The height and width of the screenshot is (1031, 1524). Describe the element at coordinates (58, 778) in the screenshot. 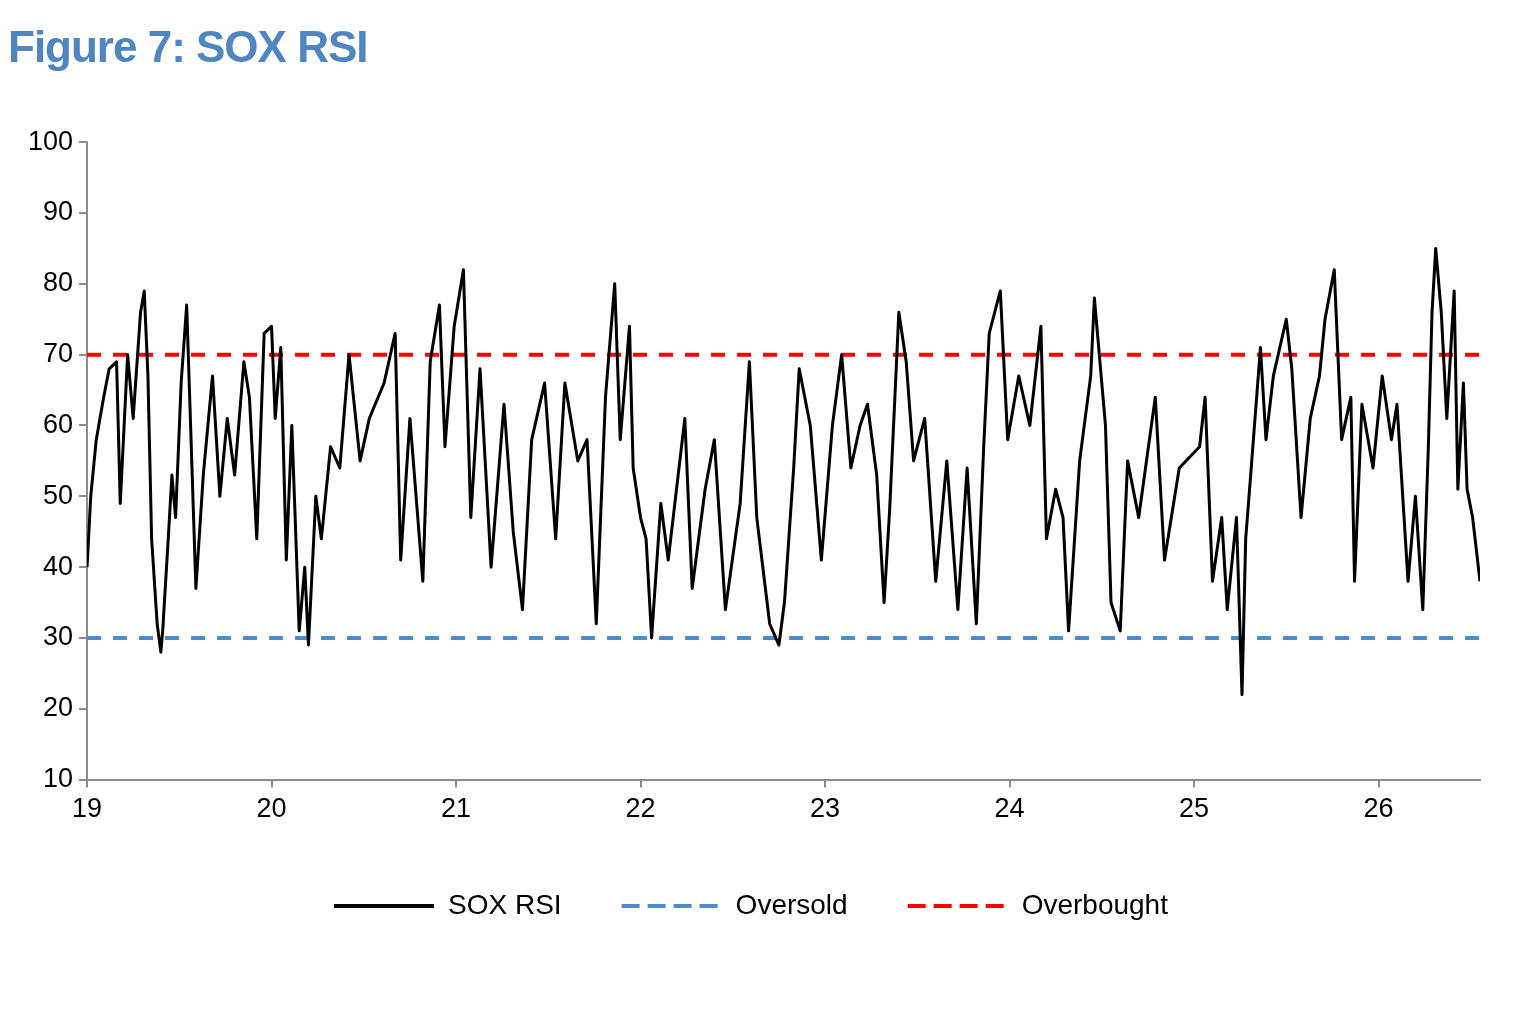

I see `y-tick-label: 10` at that location.